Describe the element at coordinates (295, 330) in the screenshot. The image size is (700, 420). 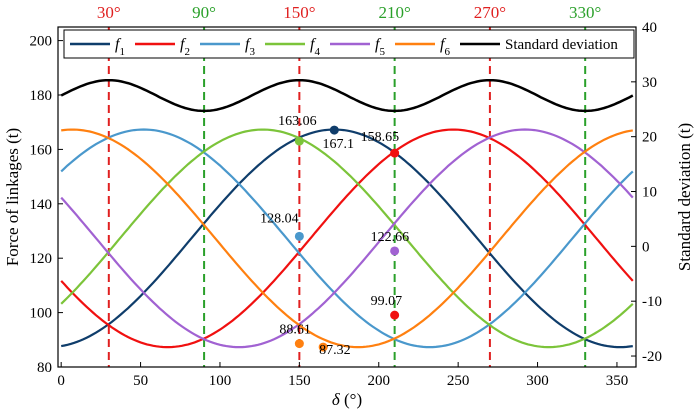
I see `annotation-88.61: 88.61` at that location.